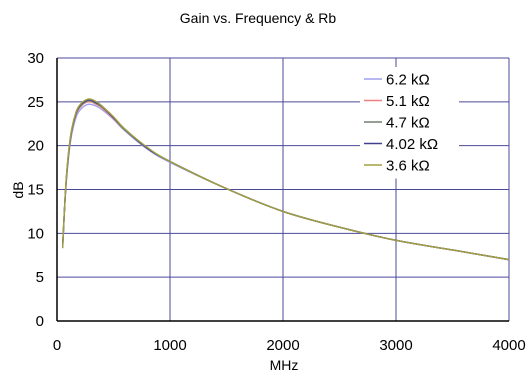 The height and width of the screenshot is (372, 531). I want to click on y-tick-label: 15, so click(35, 190).